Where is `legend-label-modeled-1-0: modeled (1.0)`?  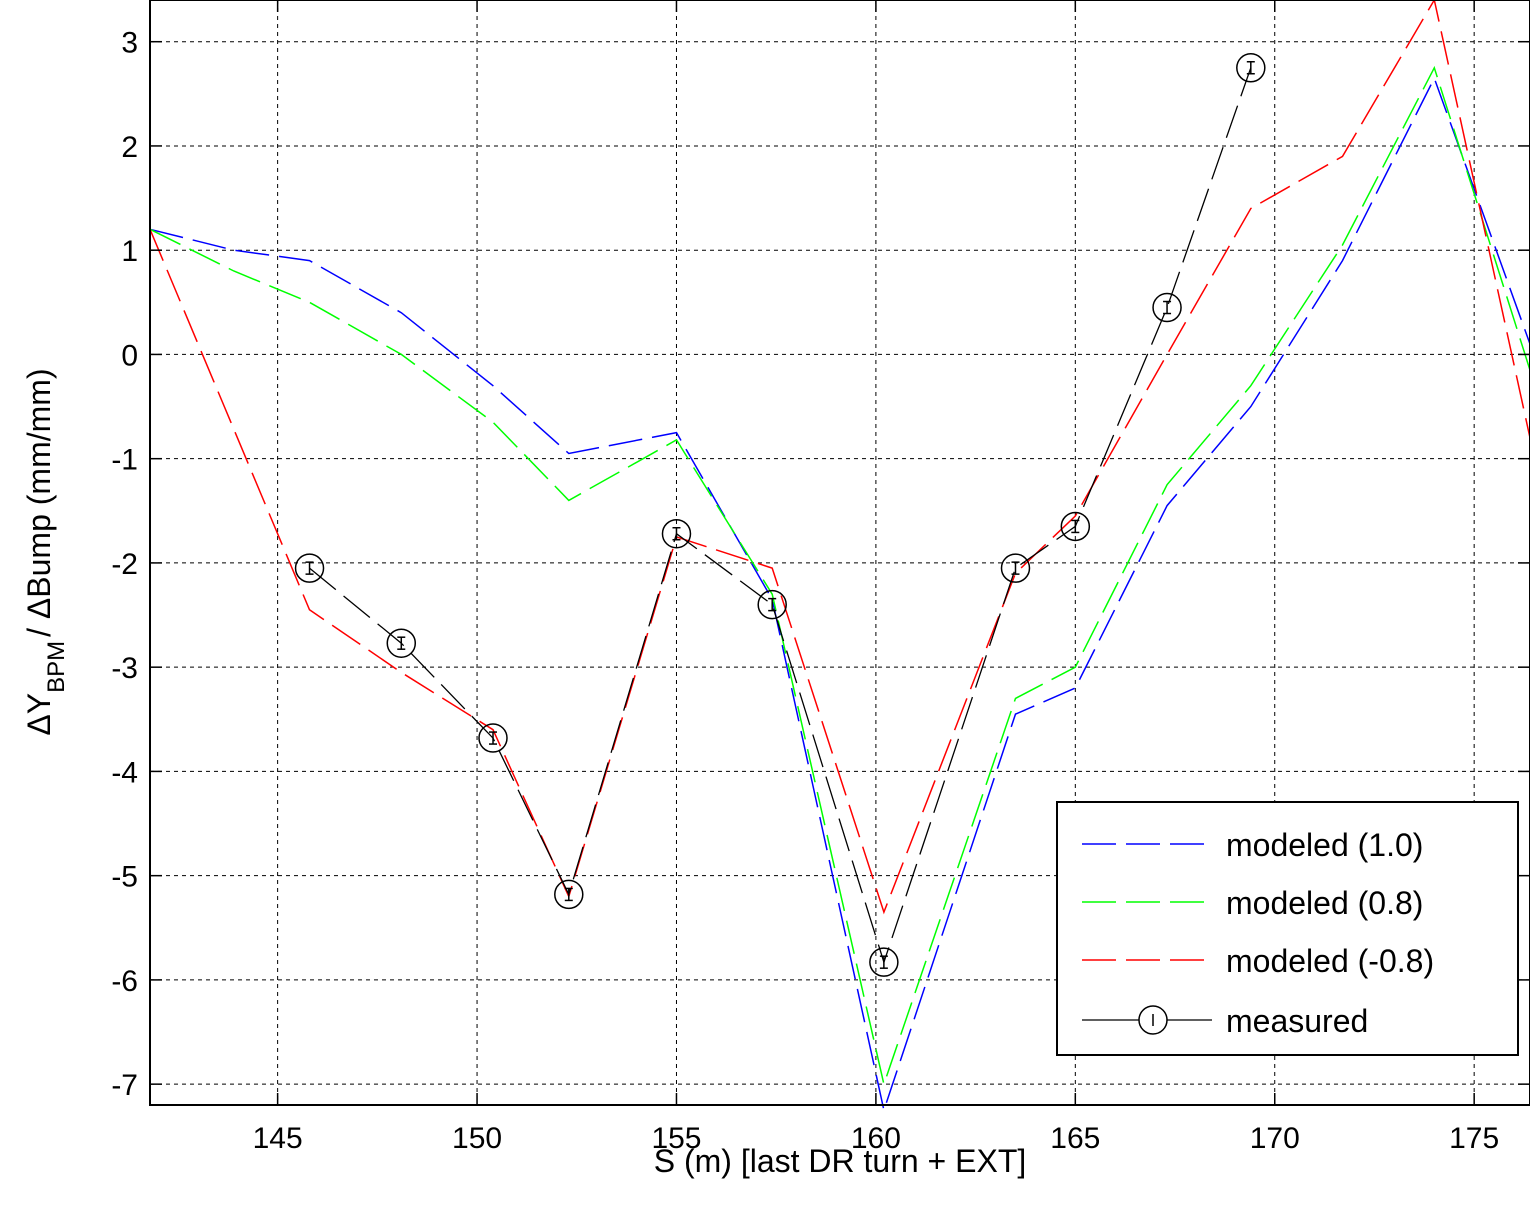
legend-label-modeled-1-0: modeled (1.0) is located at coordinates (1324, 845).